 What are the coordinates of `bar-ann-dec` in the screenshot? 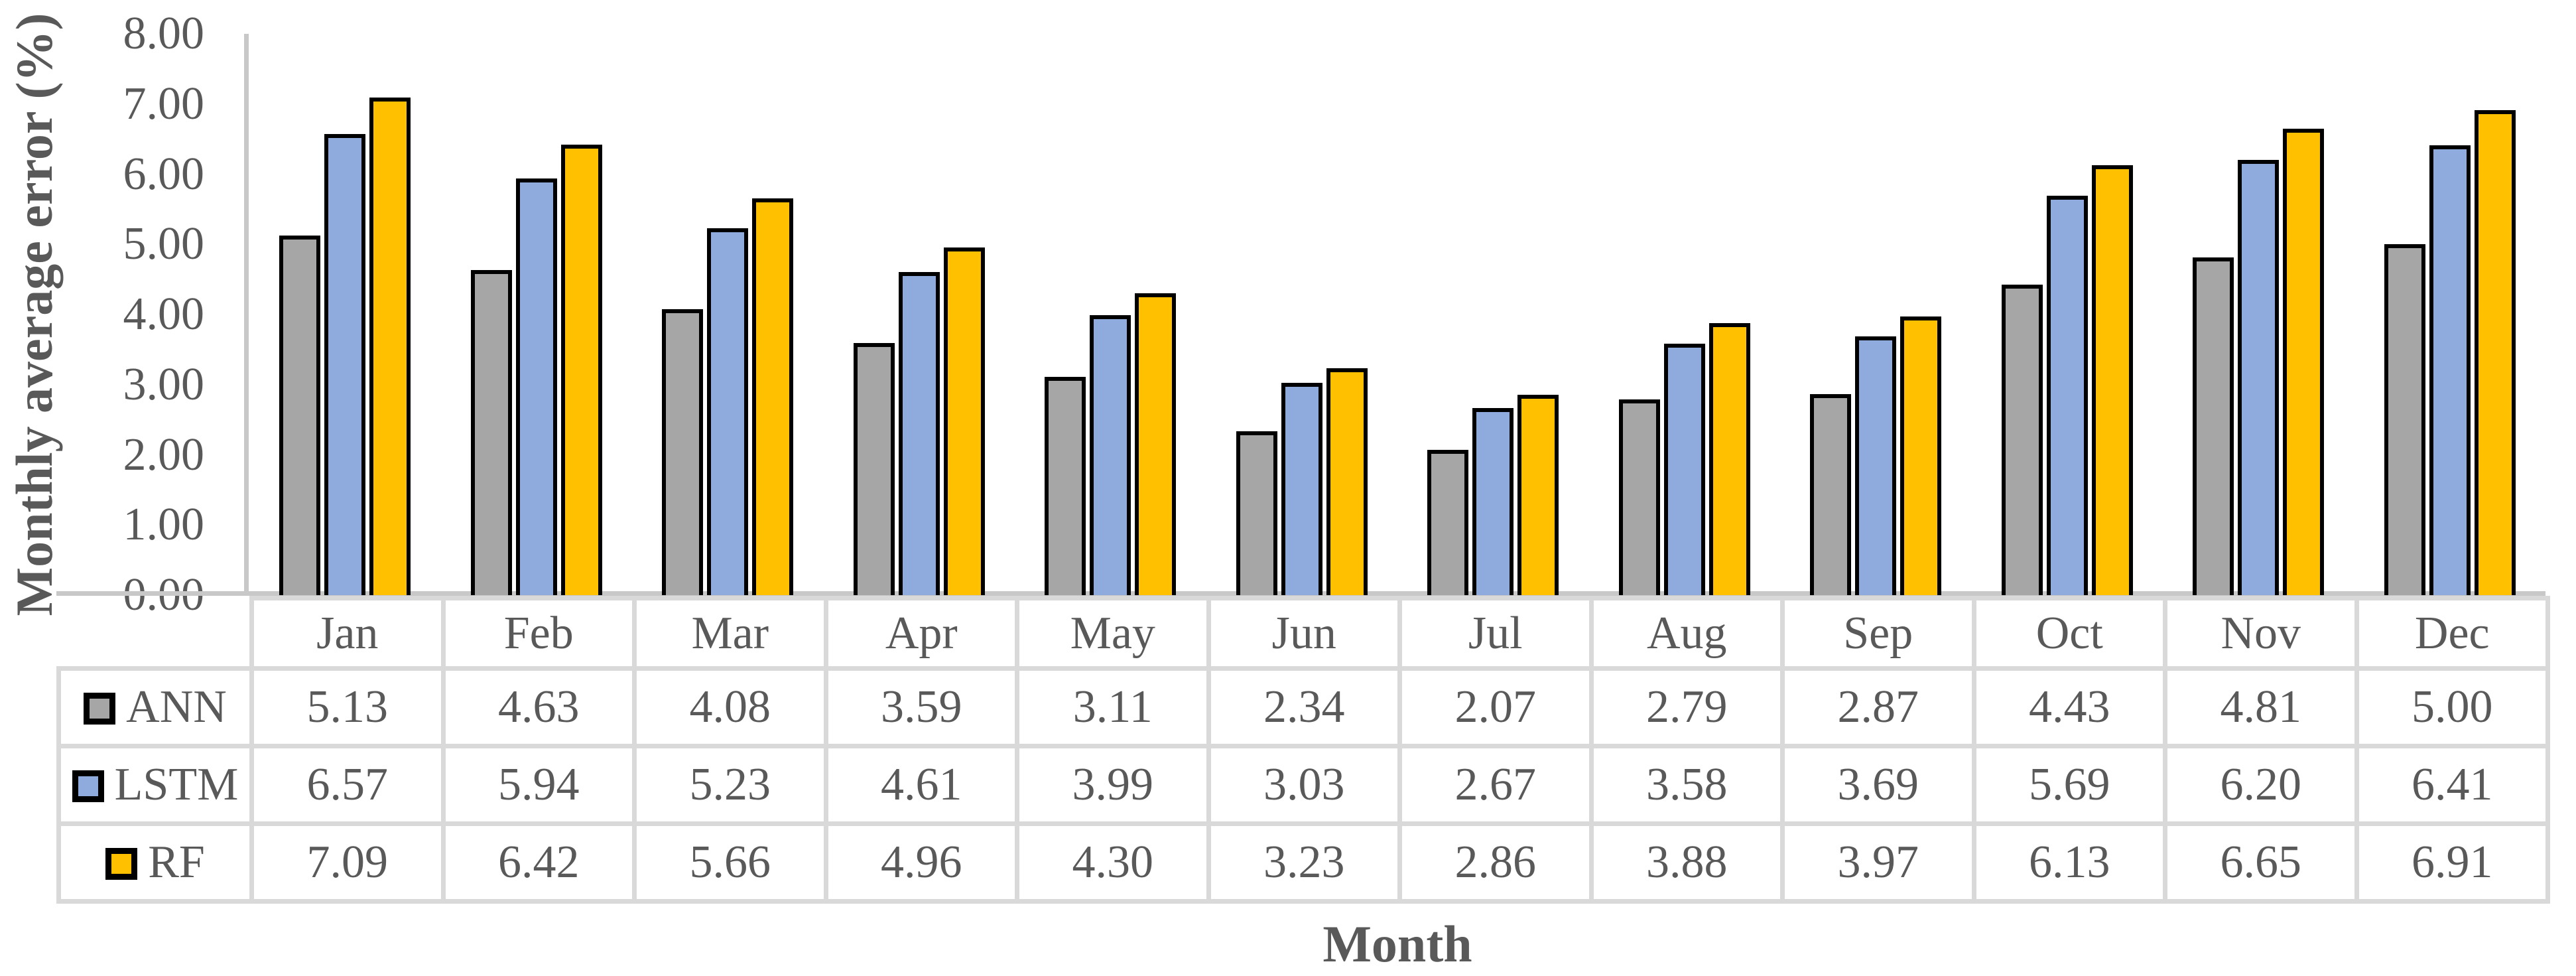 It's located at (2405, 420).